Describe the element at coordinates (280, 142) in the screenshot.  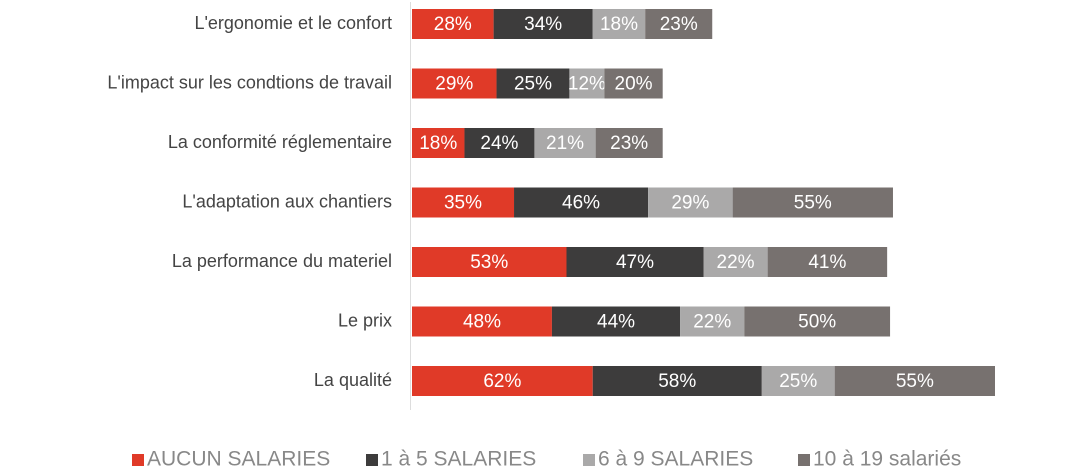
I see `category-label: La conformité réglementaire` at that location.